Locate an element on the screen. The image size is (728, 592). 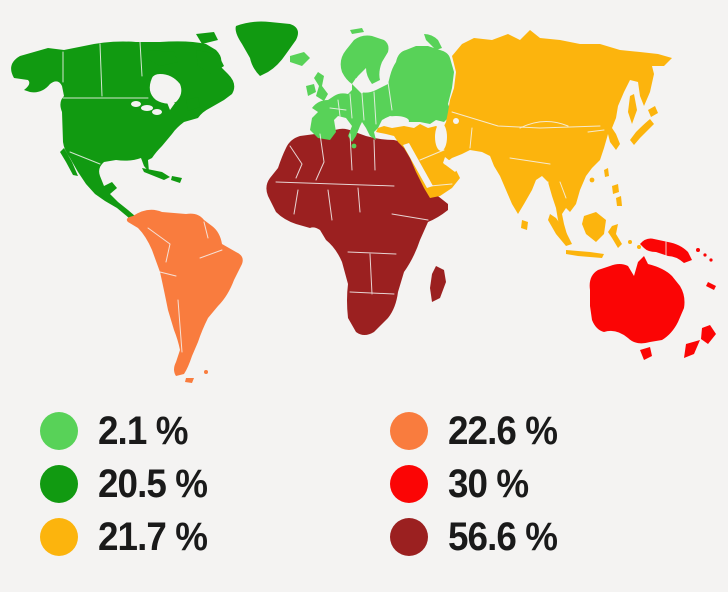
legend-swatch-south-america is located at coordinates (409, 431).